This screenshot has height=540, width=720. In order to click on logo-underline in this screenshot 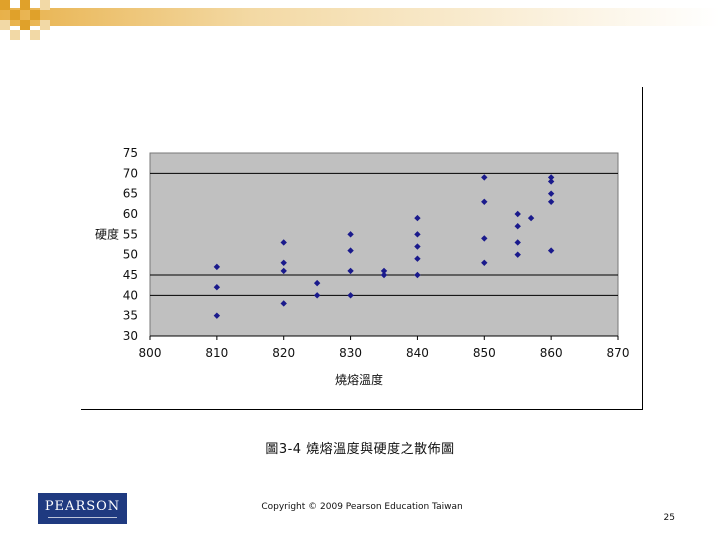, I will do `click(82, 517)`.